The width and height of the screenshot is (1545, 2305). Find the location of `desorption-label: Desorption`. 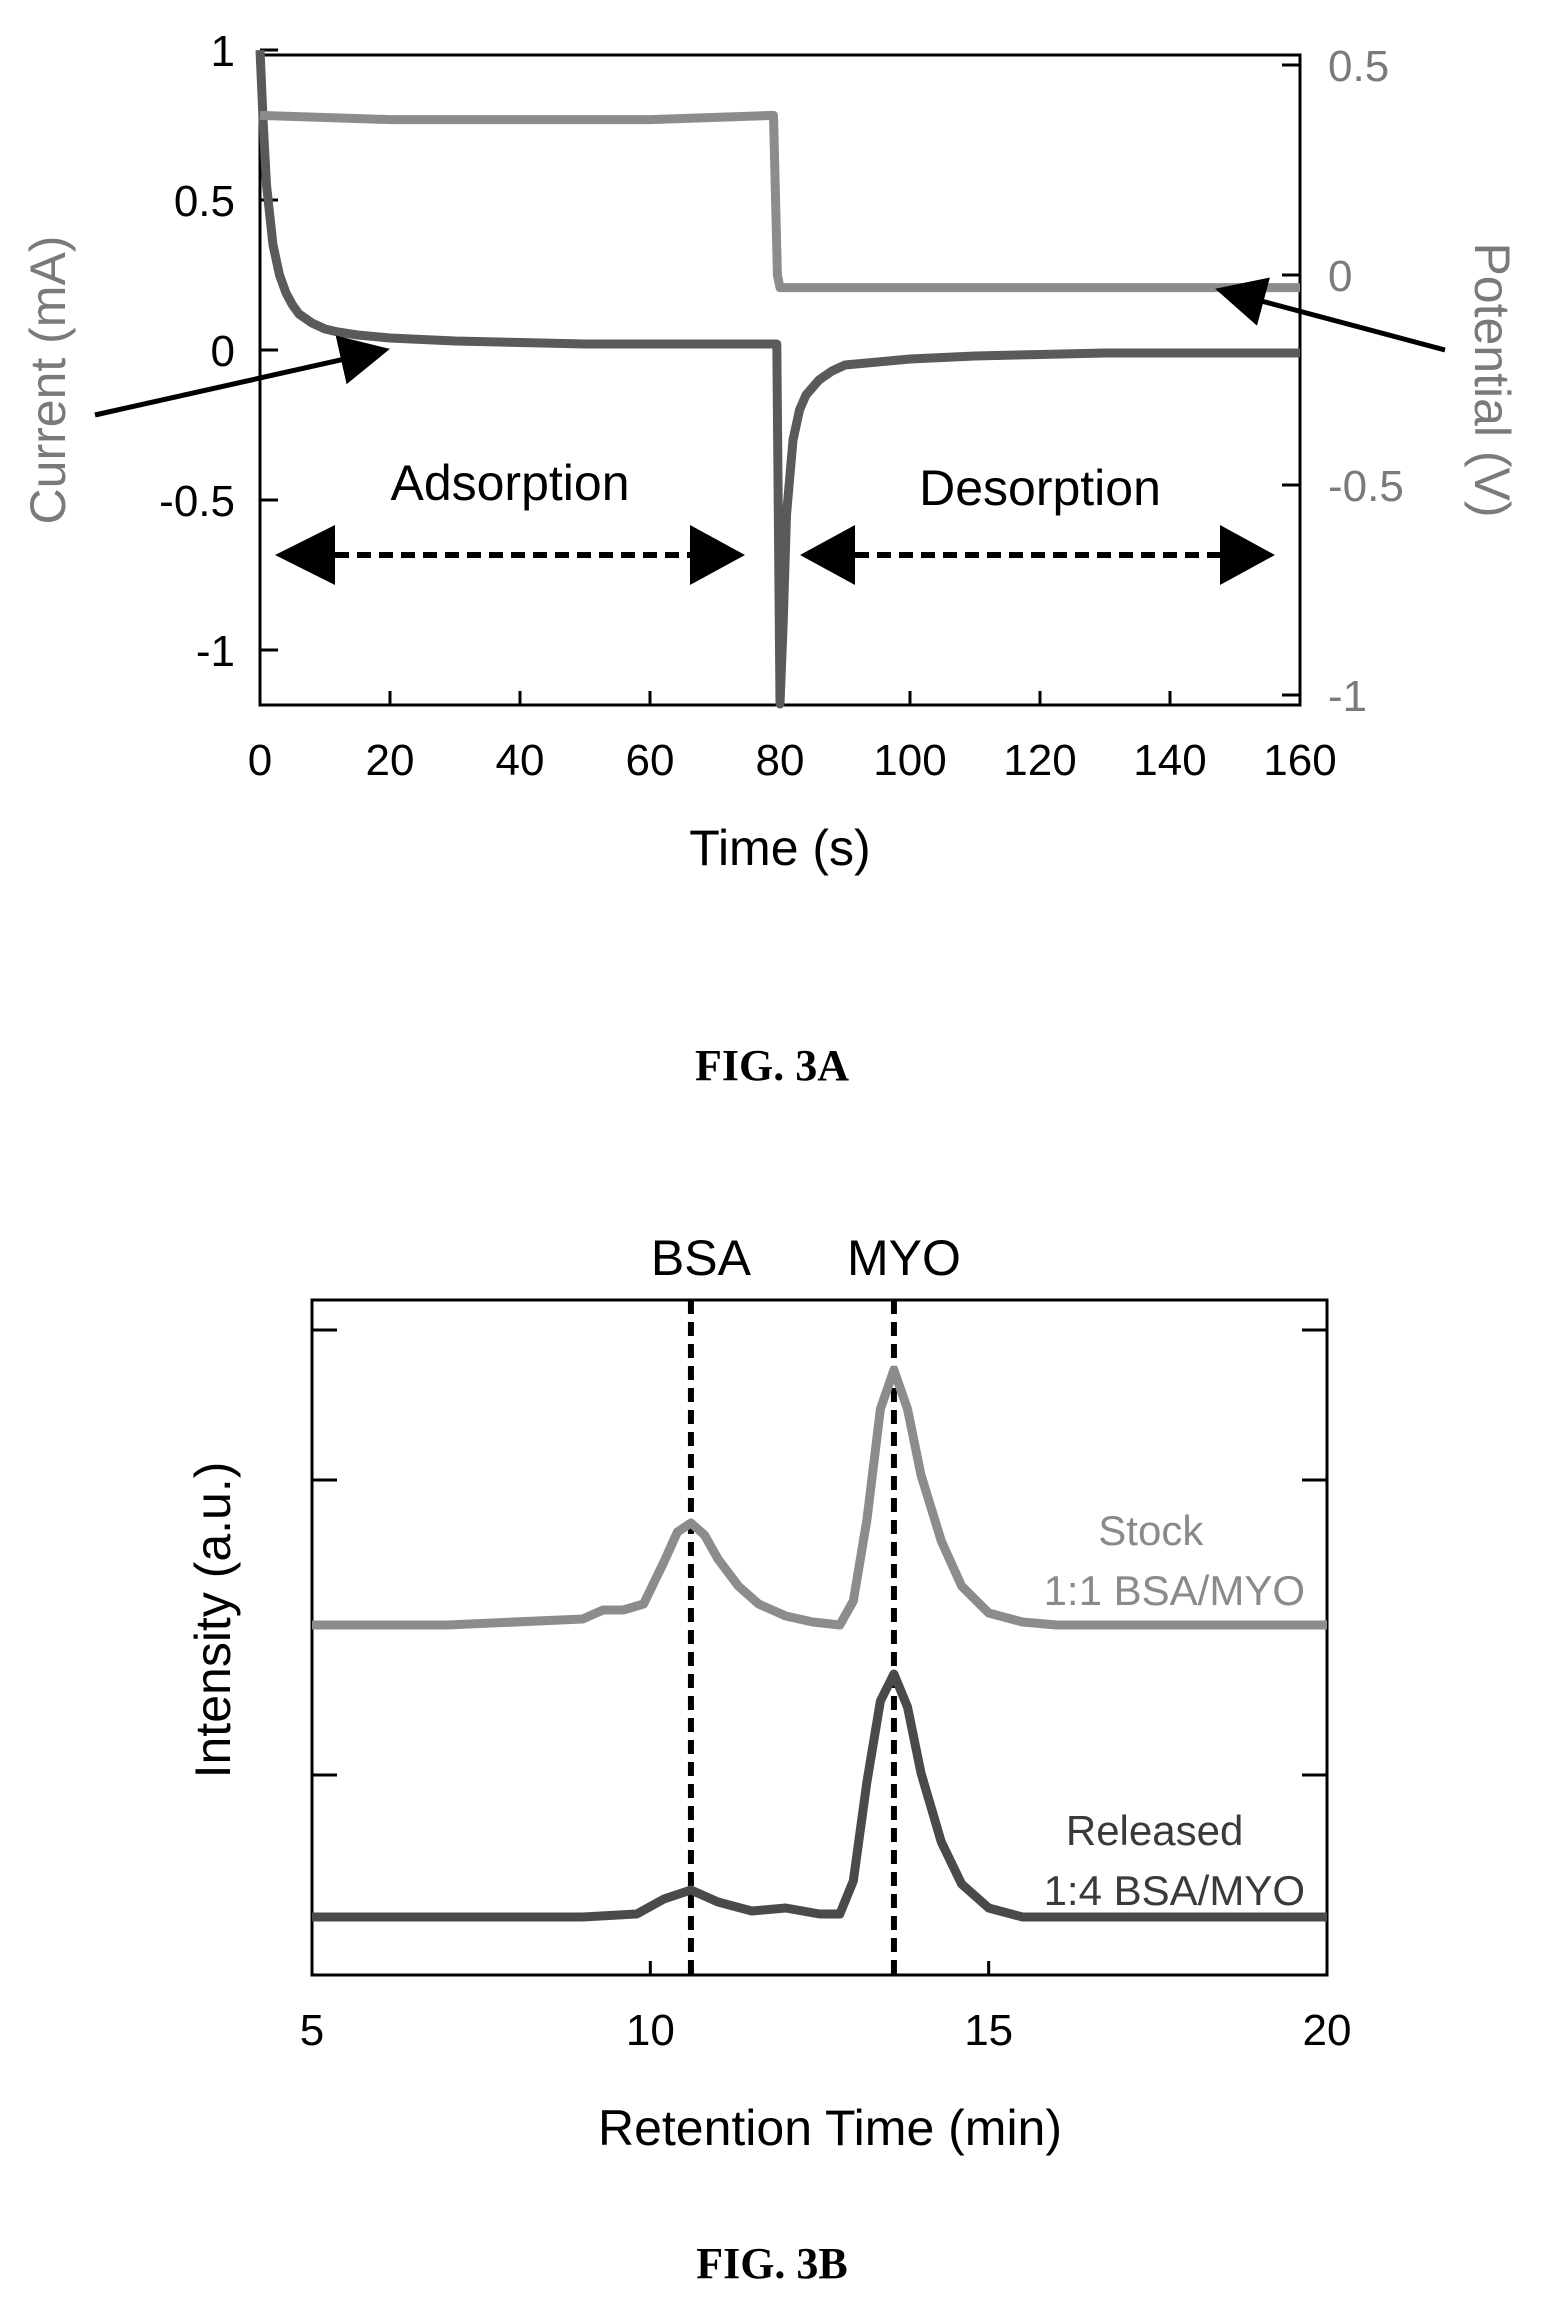

desorption-label: Desorption is located at coordinates (1040, 488).